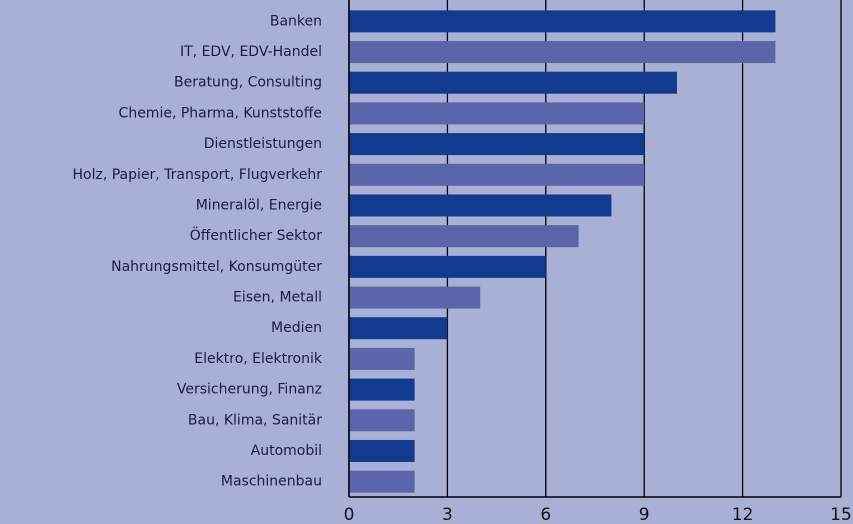 The image size is (853, 524). Describe the element at coordinates (263, 144) in the screenshot. I see `y-tick-label: Dienstleistungen` at that location.